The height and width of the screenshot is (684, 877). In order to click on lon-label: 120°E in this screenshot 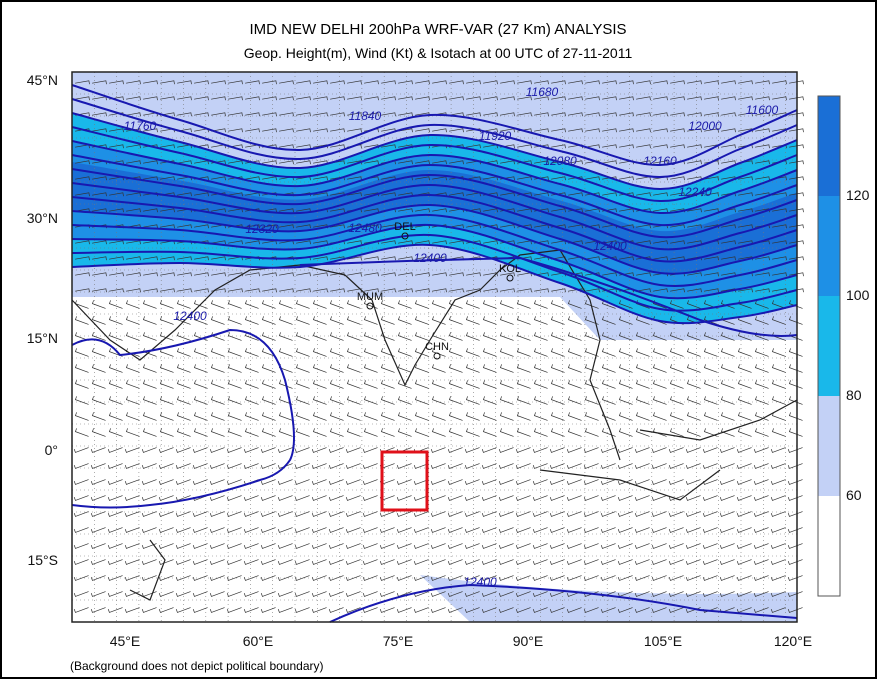, I will do `click(793, 641)`.